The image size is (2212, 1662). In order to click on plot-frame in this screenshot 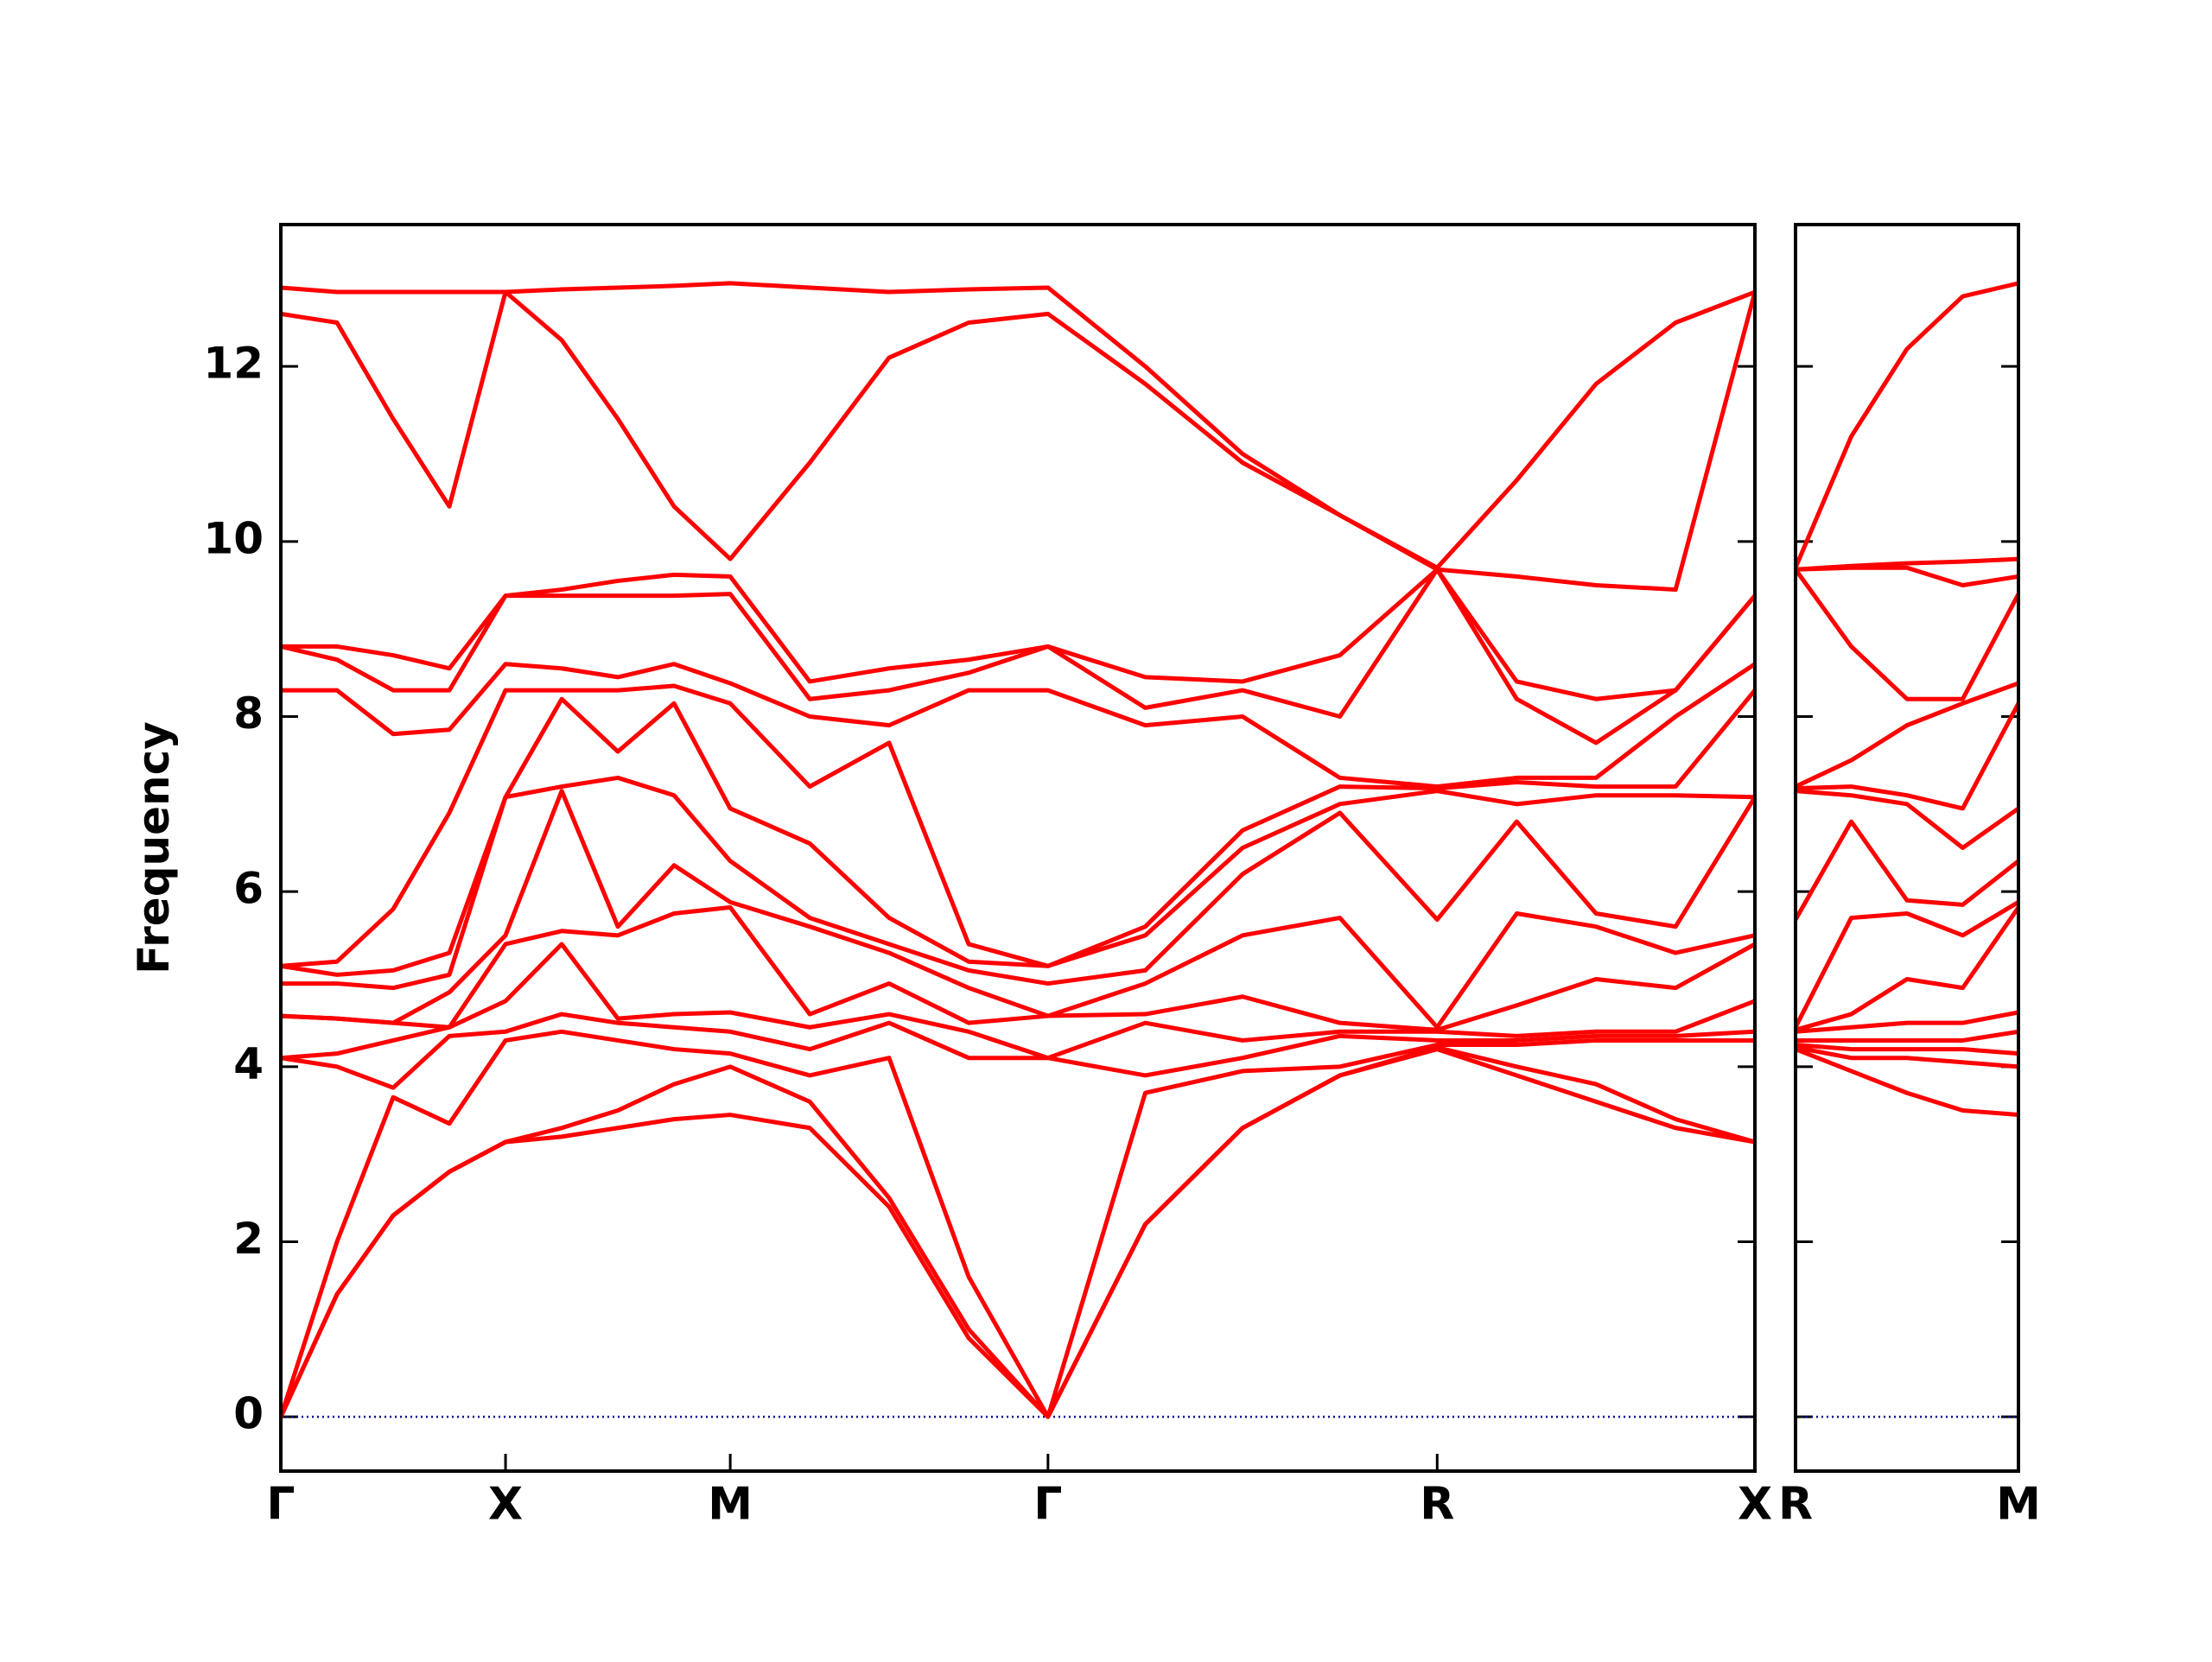, I will do `click(1907, 848)`.